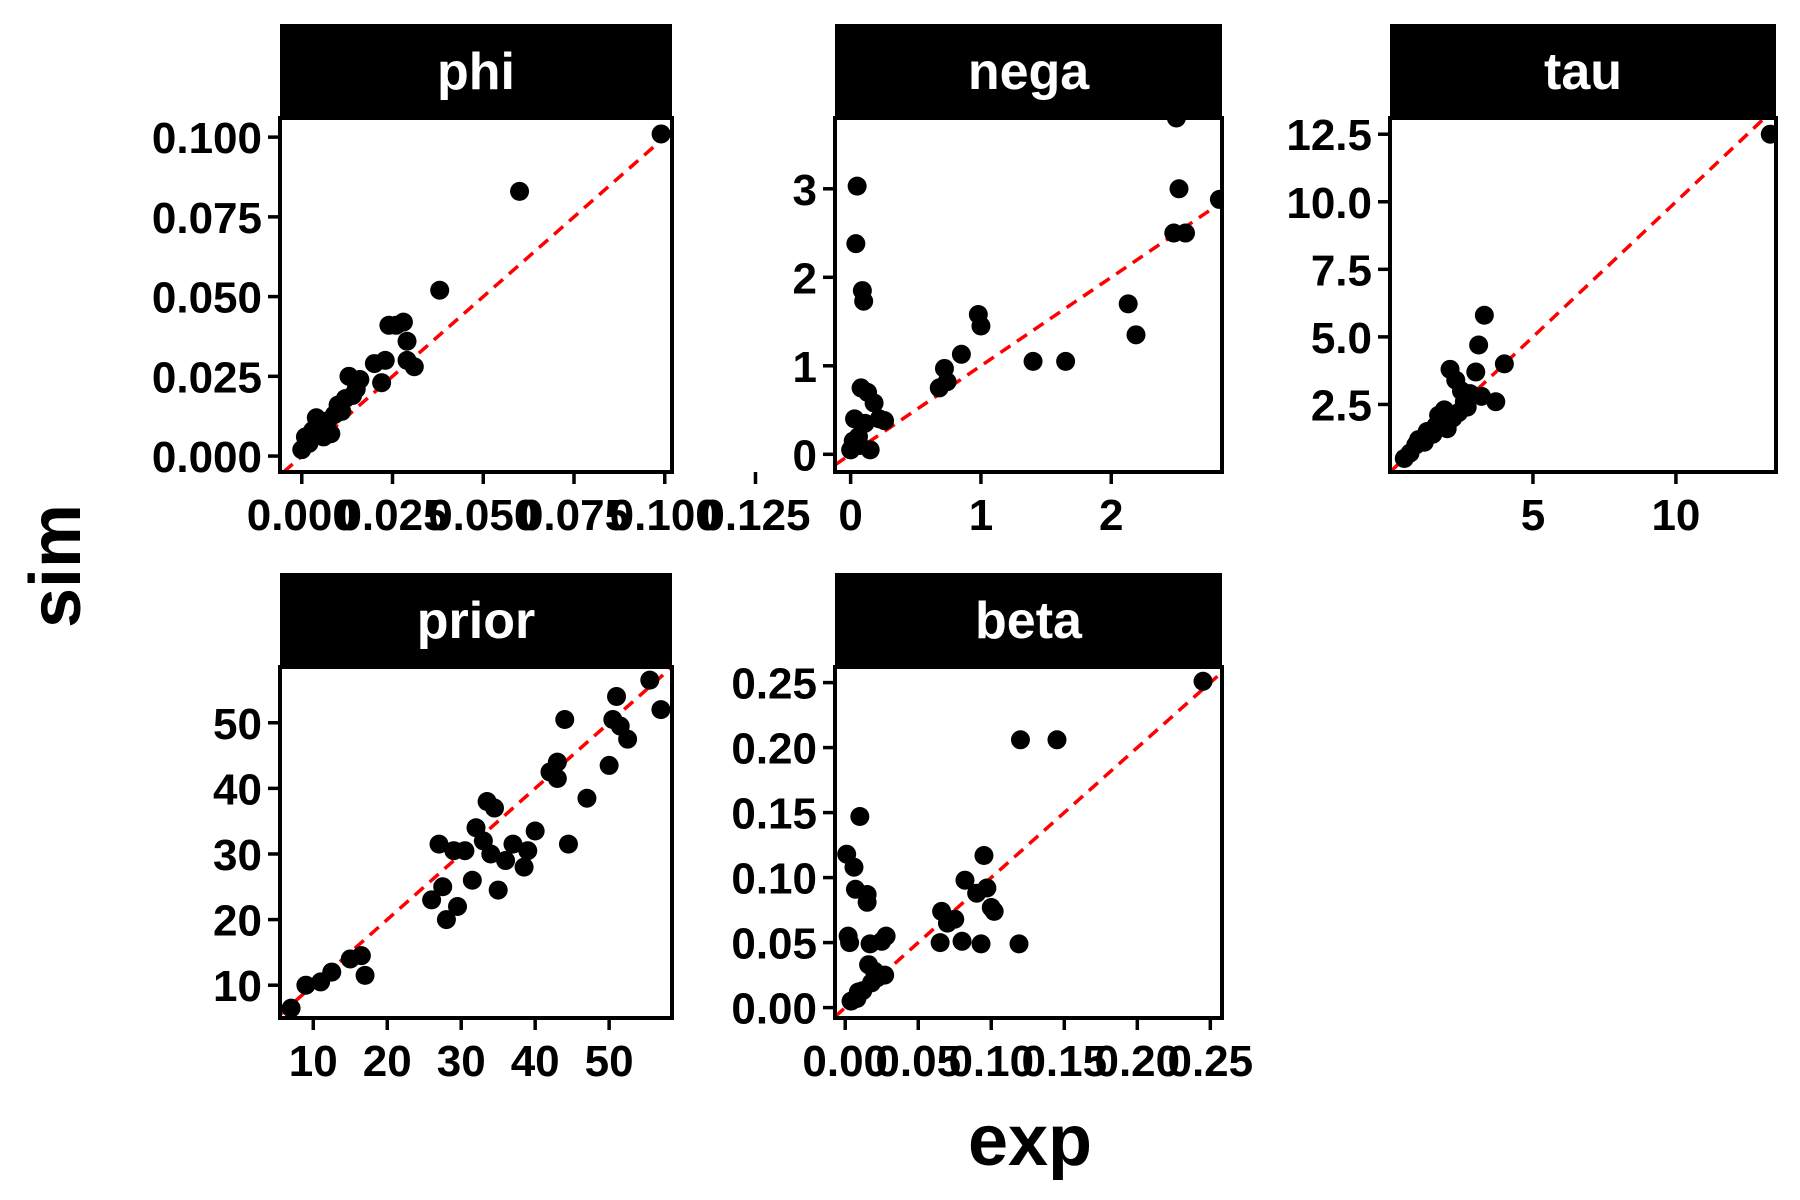  Describe the element at coordinates (1210, 1061) in the screenshot. I see `x-tick-label: 0.25` at that location.